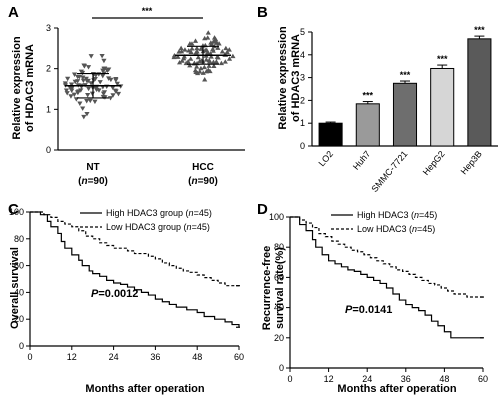 The height and width of the screenshot is (401, 502). Describe the element at coordinates (389, 171) in the screenshot. I see `category-label: SMMC-7721` at that location.